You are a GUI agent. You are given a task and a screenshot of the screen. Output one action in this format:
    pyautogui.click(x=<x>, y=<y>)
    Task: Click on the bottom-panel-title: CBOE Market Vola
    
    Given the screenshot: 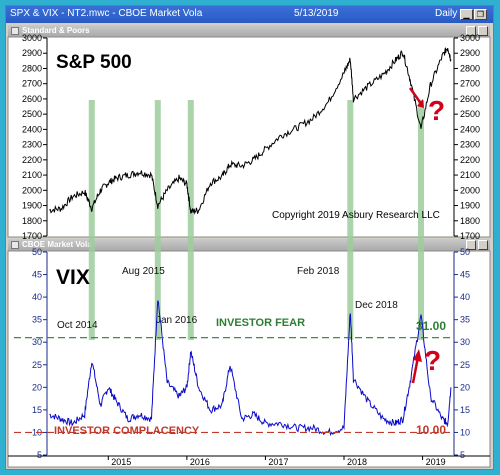 What is the action you would take?
    pyautogui.click(x=57, y=244)
    